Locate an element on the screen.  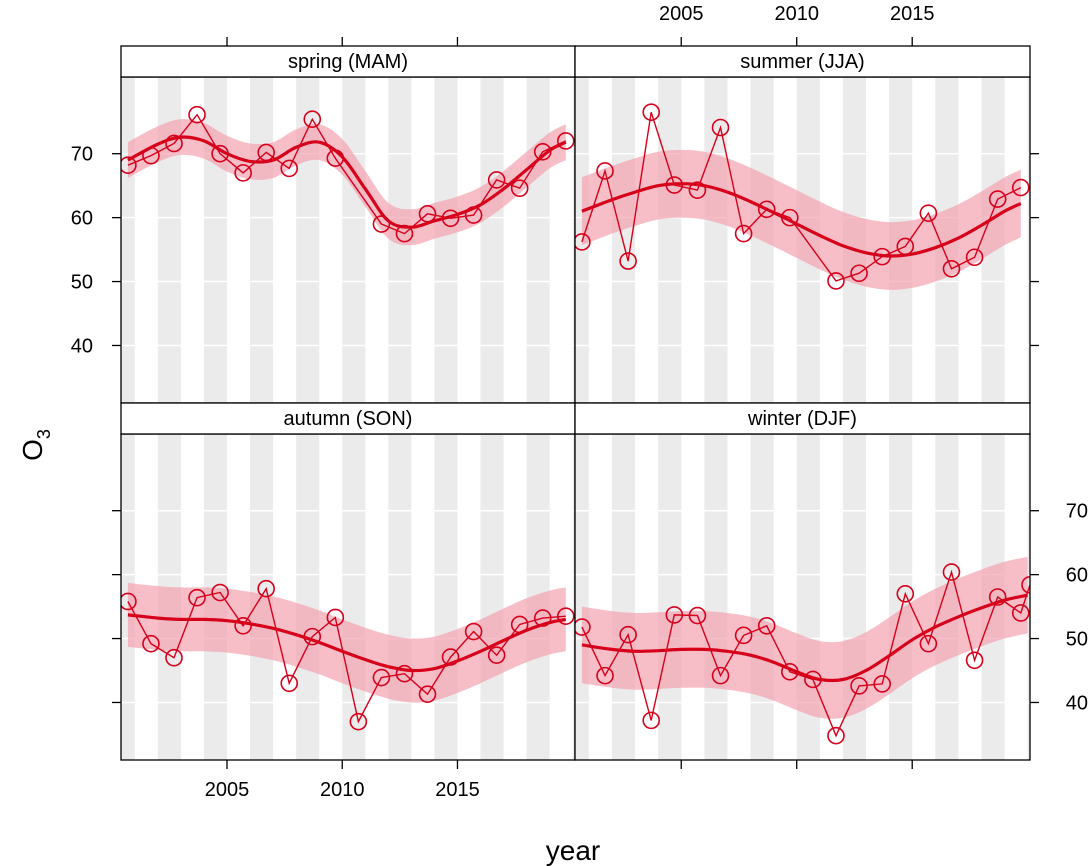
y-tick-label: 40 is located at coordinates (82, 346).